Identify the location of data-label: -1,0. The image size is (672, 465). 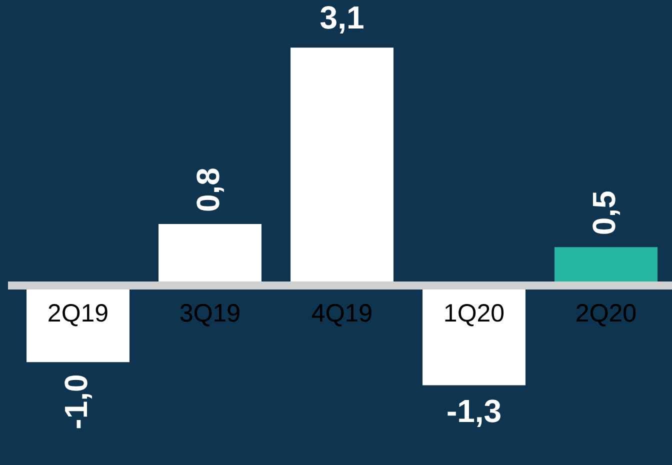
(76, 402).